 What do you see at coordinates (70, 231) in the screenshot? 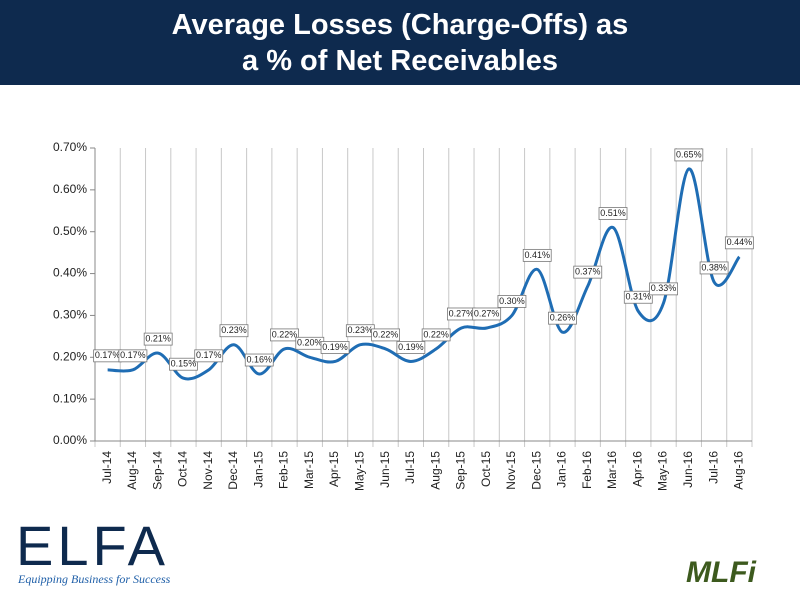
I see `y-tick-label: 0.50%` at bounding box center [70, 231].